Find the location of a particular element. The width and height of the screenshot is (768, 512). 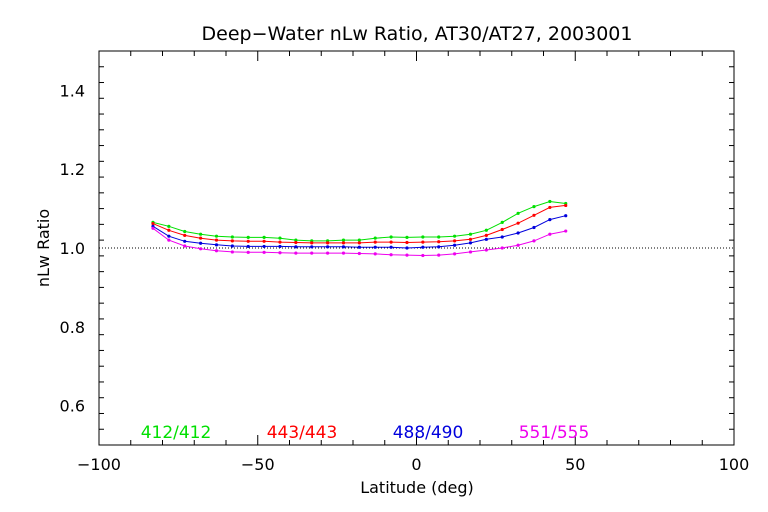

legend: 412/412 443/443 488/490 551/555 is located at coordinates (365, 433).